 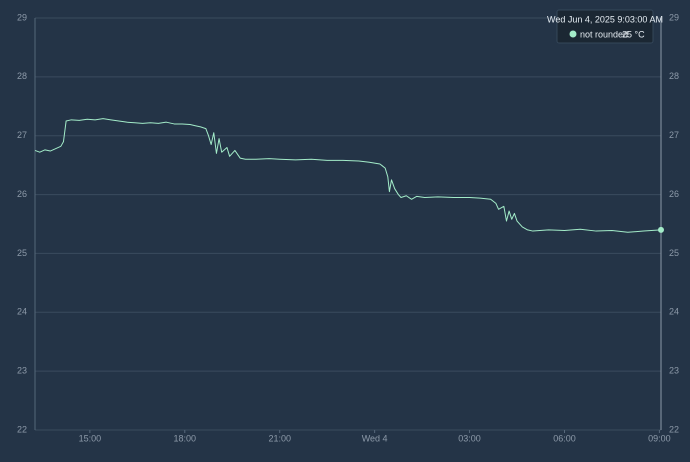 What do you see at coordinates (22, 253) in the screenshot?
I see `y-tick-label: 25` at bounding box center [22, 253].